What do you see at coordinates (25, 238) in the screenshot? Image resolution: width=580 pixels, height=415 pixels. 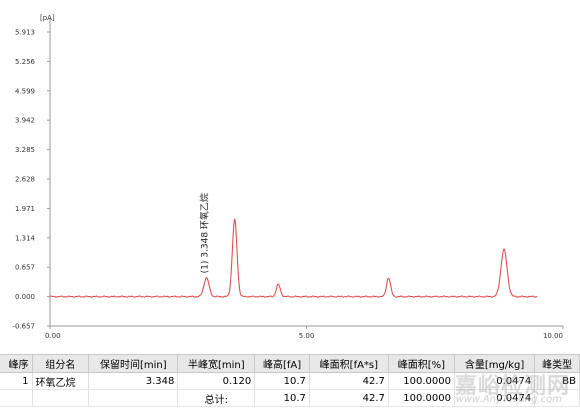 I see `y-tick-label: 1.314` at bounding box center [25, 238].